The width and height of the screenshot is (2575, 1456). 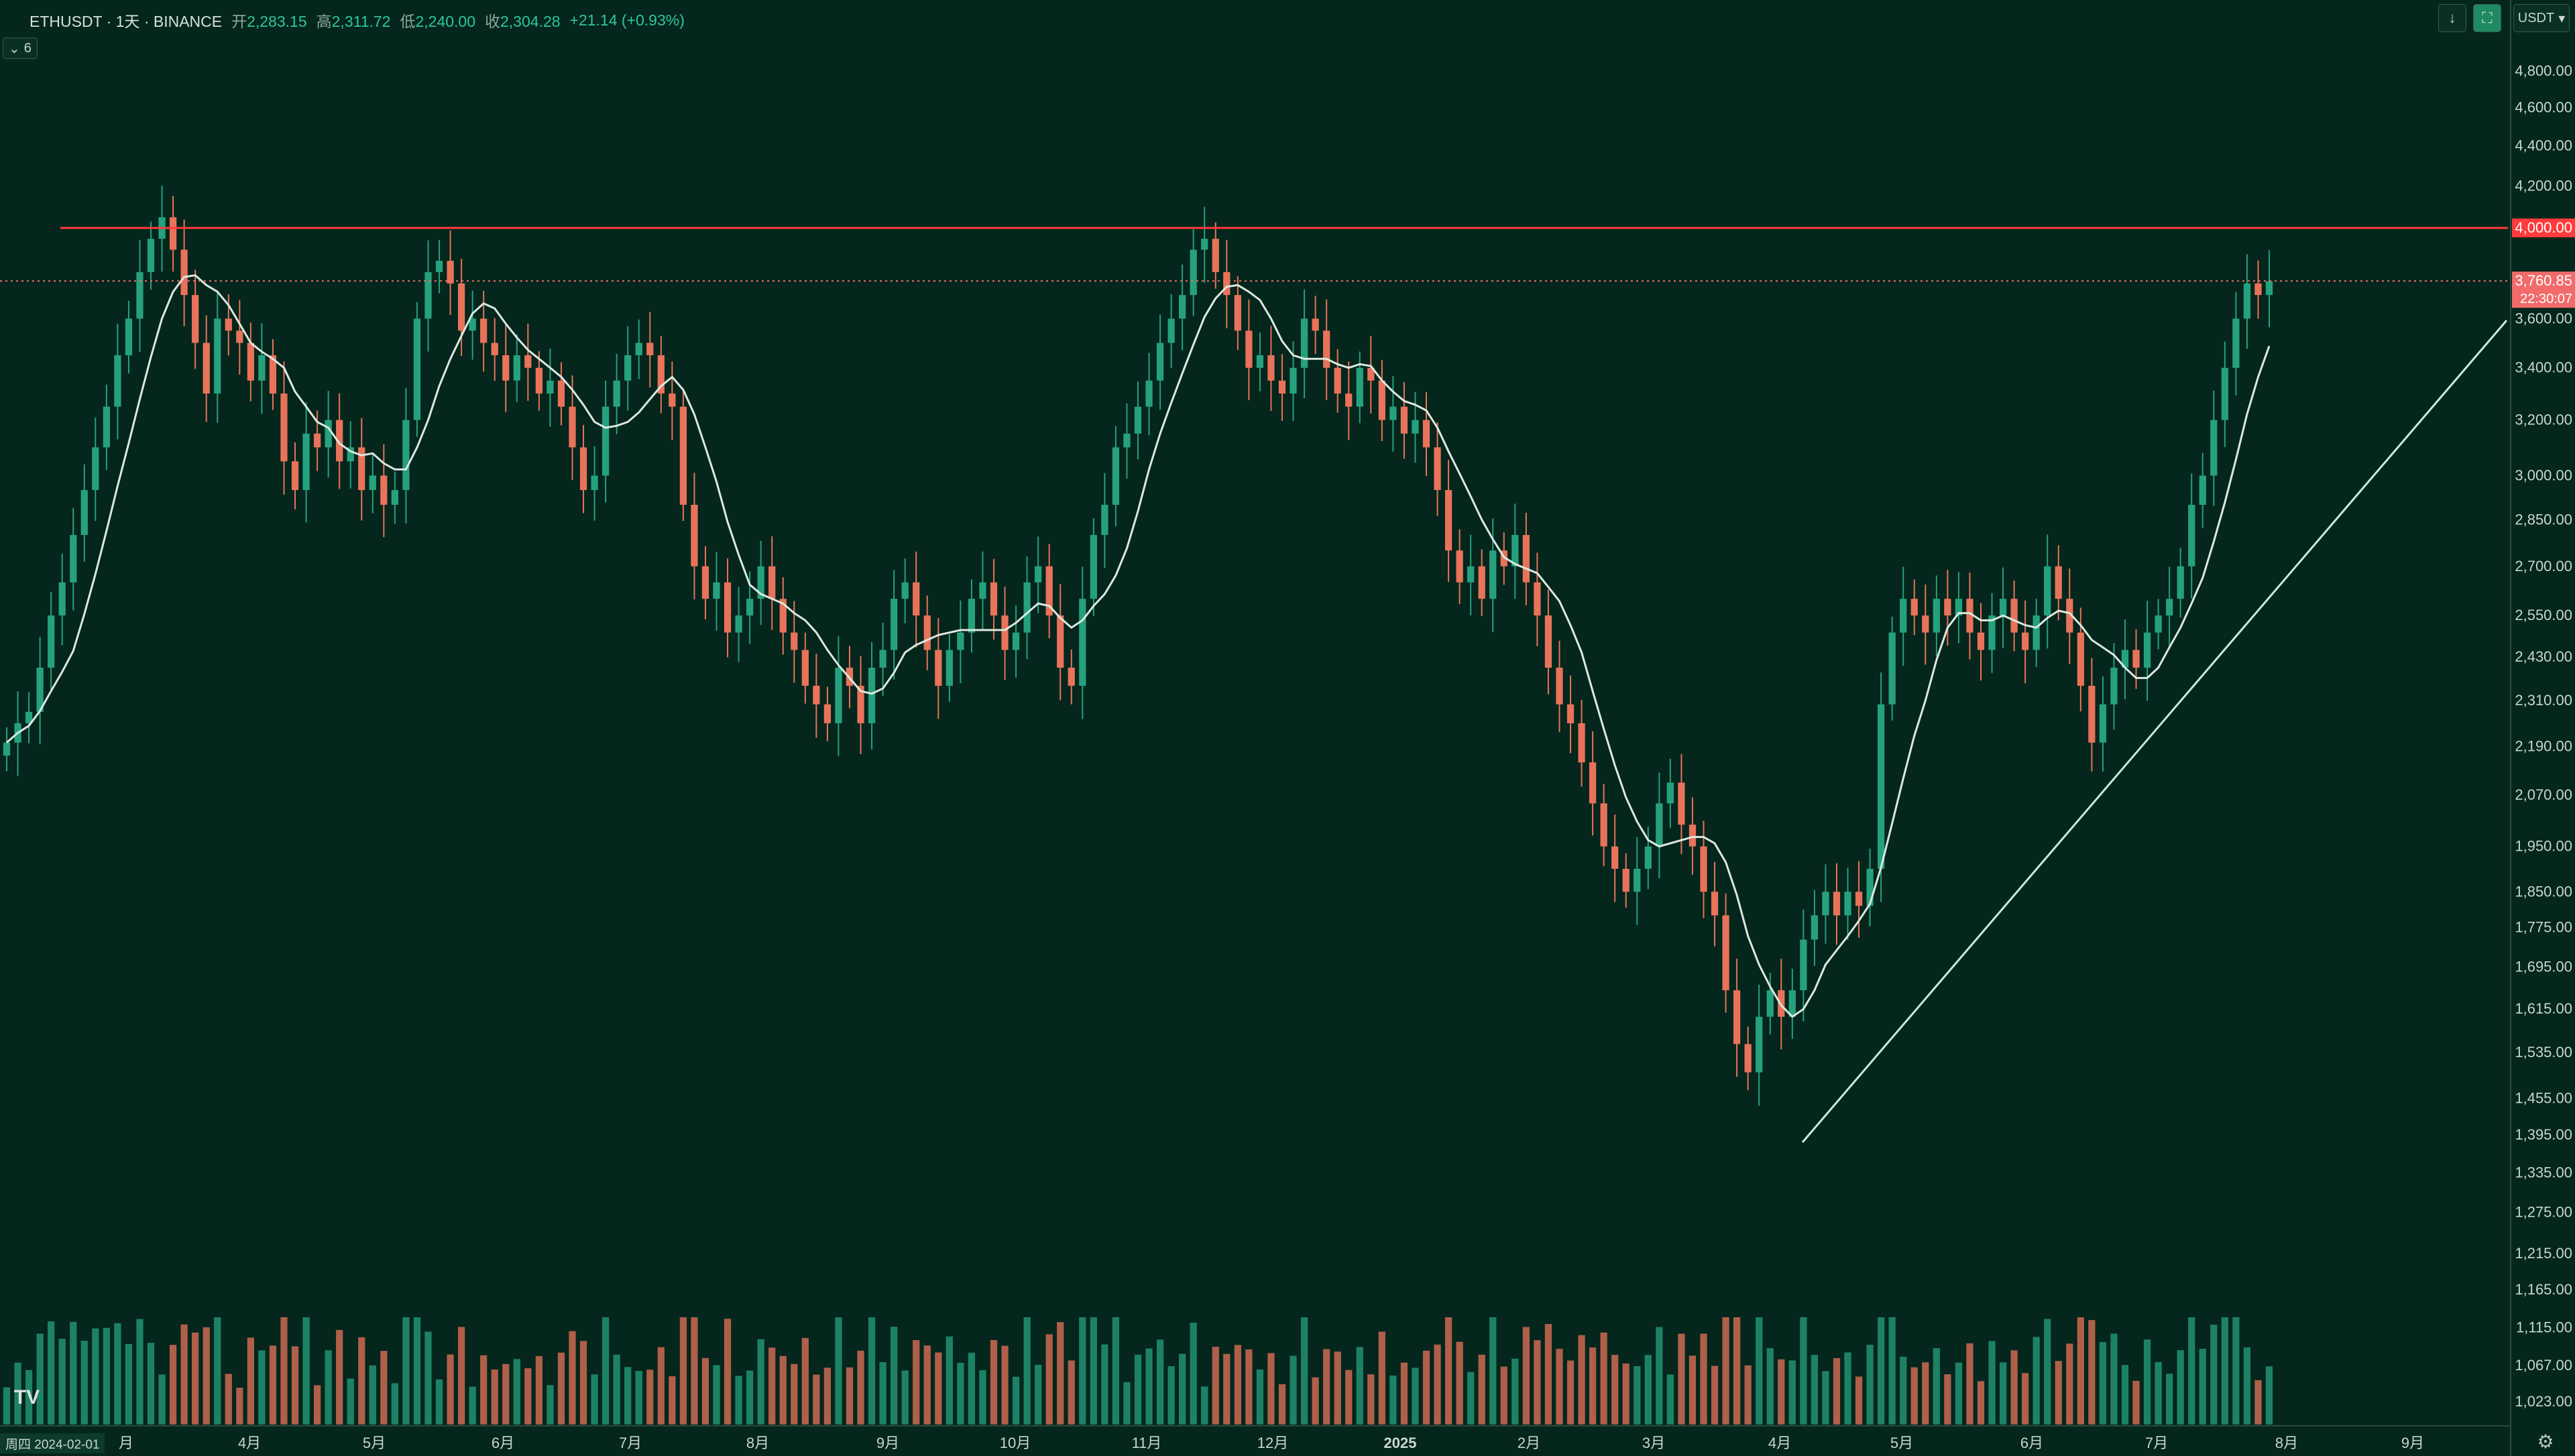 What do you see at coordinates (2543, 367) in the screenshot?
I see `price-tick-label: 3,400.00` at bounding box center [2543, 367].